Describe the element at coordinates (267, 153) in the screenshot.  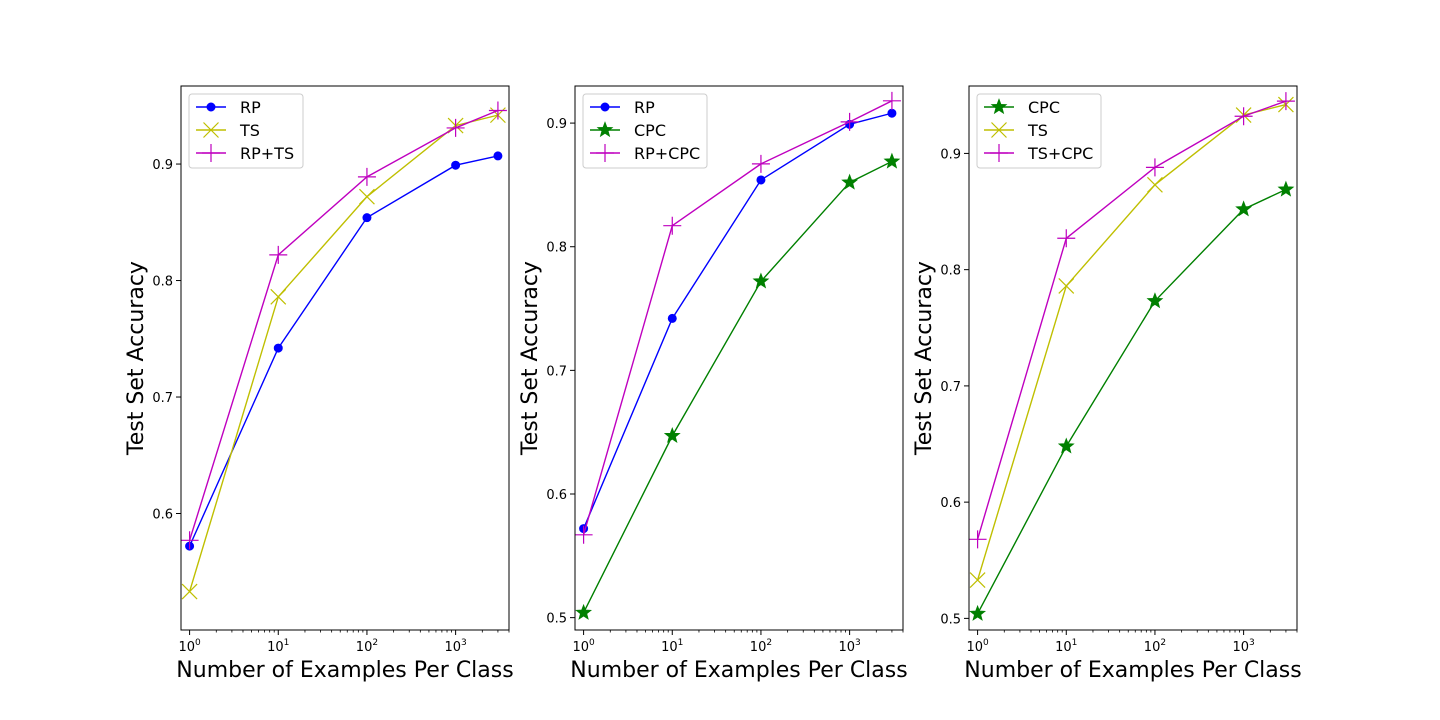
I see `legend-label: RP+TS` at that location.